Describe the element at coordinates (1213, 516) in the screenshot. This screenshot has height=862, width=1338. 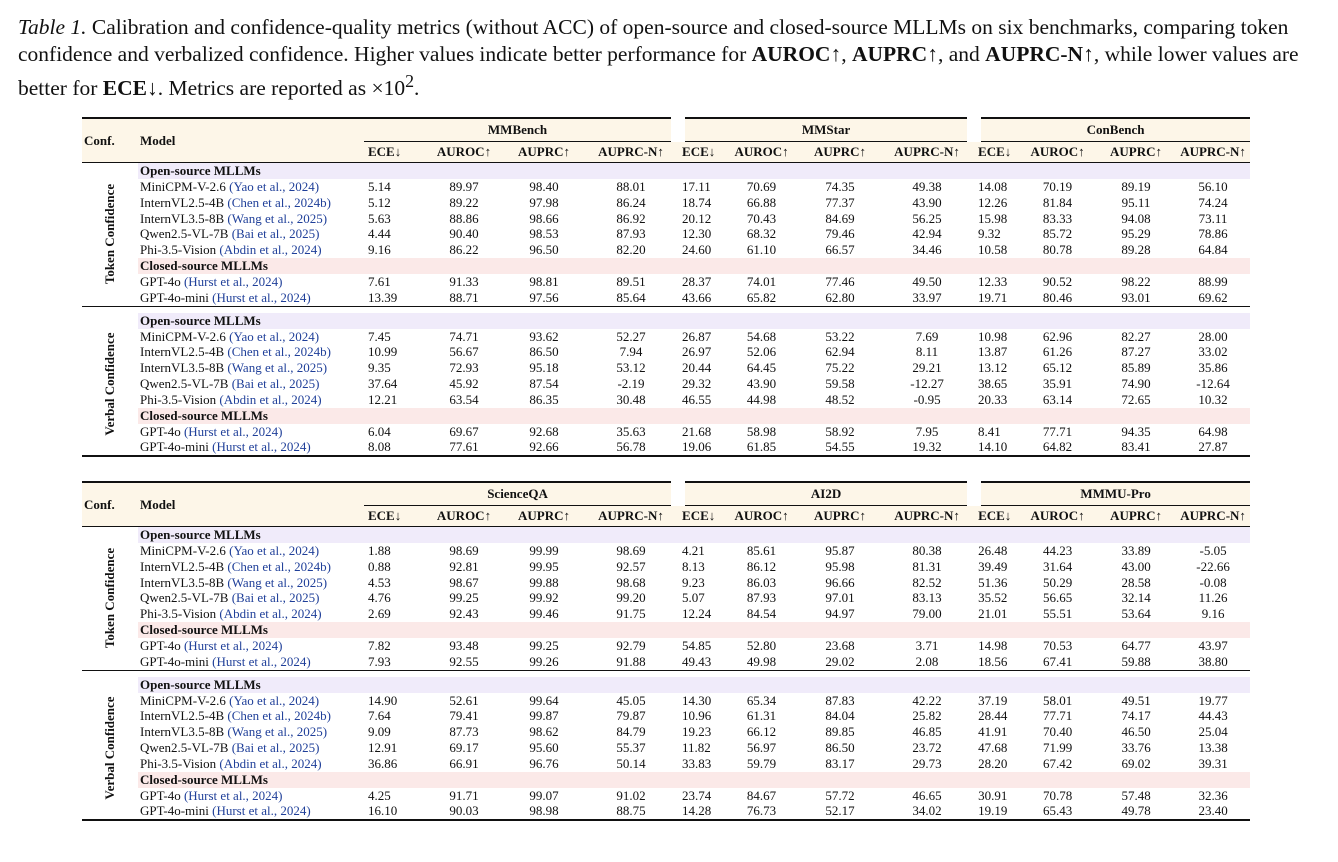
I see `metric-header: AUPRC-N↑` at that location.